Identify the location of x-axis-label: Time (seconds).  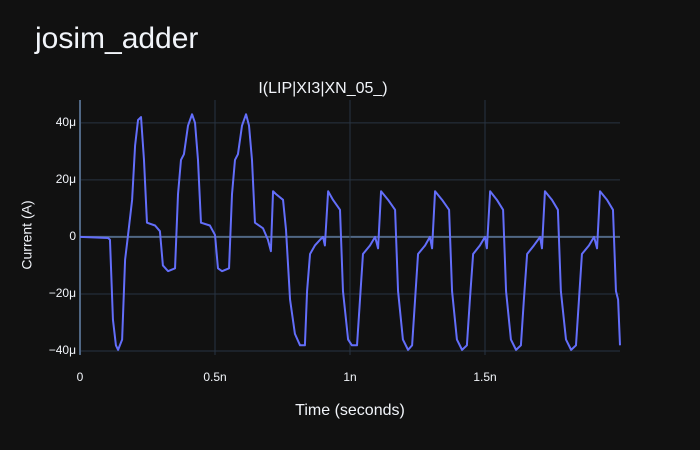
(350, 410).